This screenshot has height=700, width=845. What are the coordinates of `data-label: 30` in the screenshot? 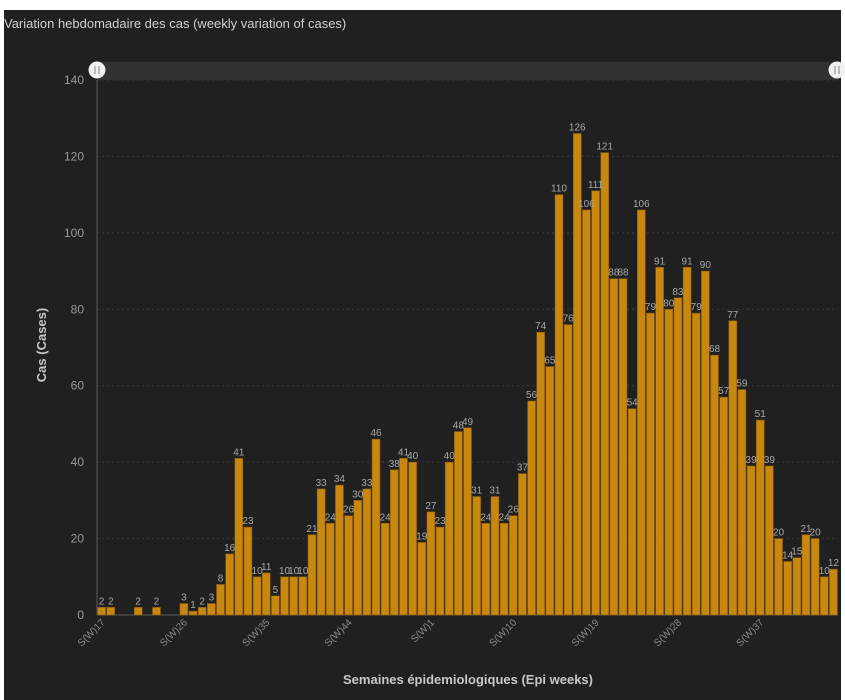 It's located at (358, 494).